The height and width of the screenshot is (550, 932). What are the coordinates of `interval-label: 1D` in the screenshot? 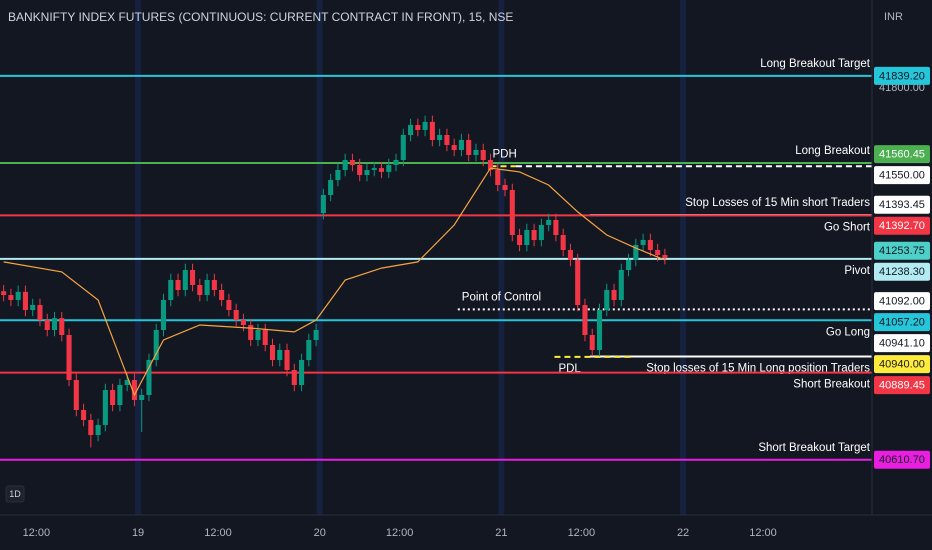 It's located at (15, 494).